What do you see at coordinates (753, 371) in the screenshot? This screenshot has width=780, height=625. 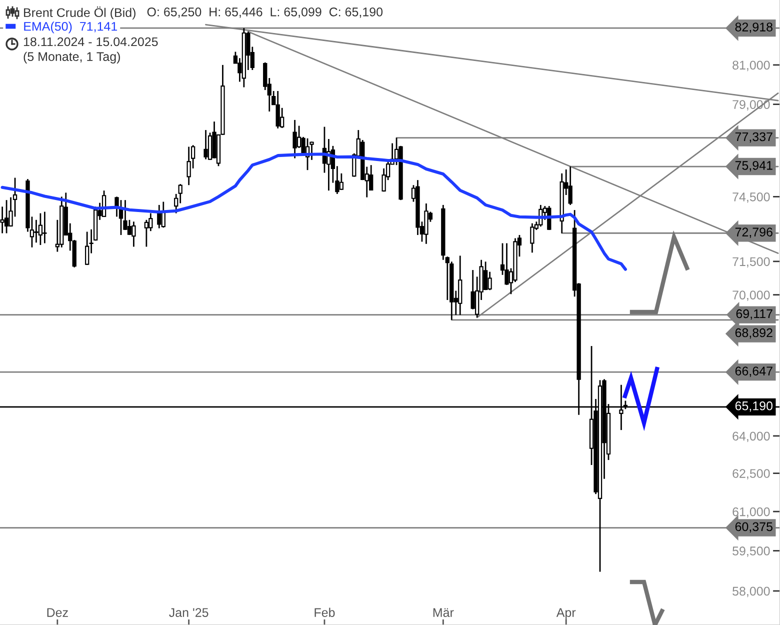 I see `ref-line-label: 66,647` at bounding box center [753, 371].